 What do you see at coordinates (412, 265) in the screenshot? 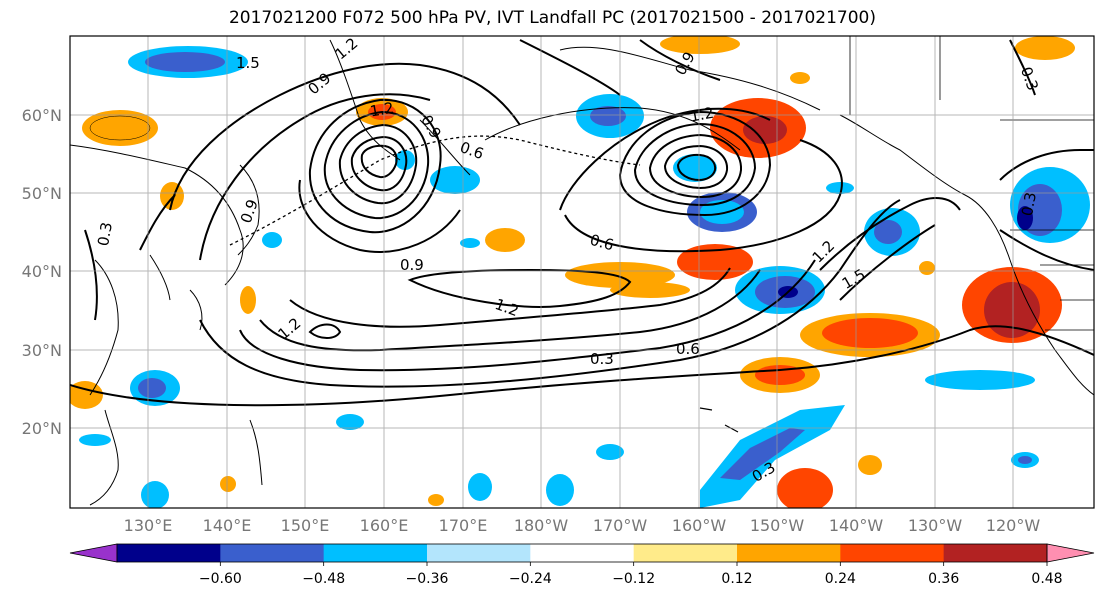
I see `contour-label: 0.9` at bounding box center [412, 265].